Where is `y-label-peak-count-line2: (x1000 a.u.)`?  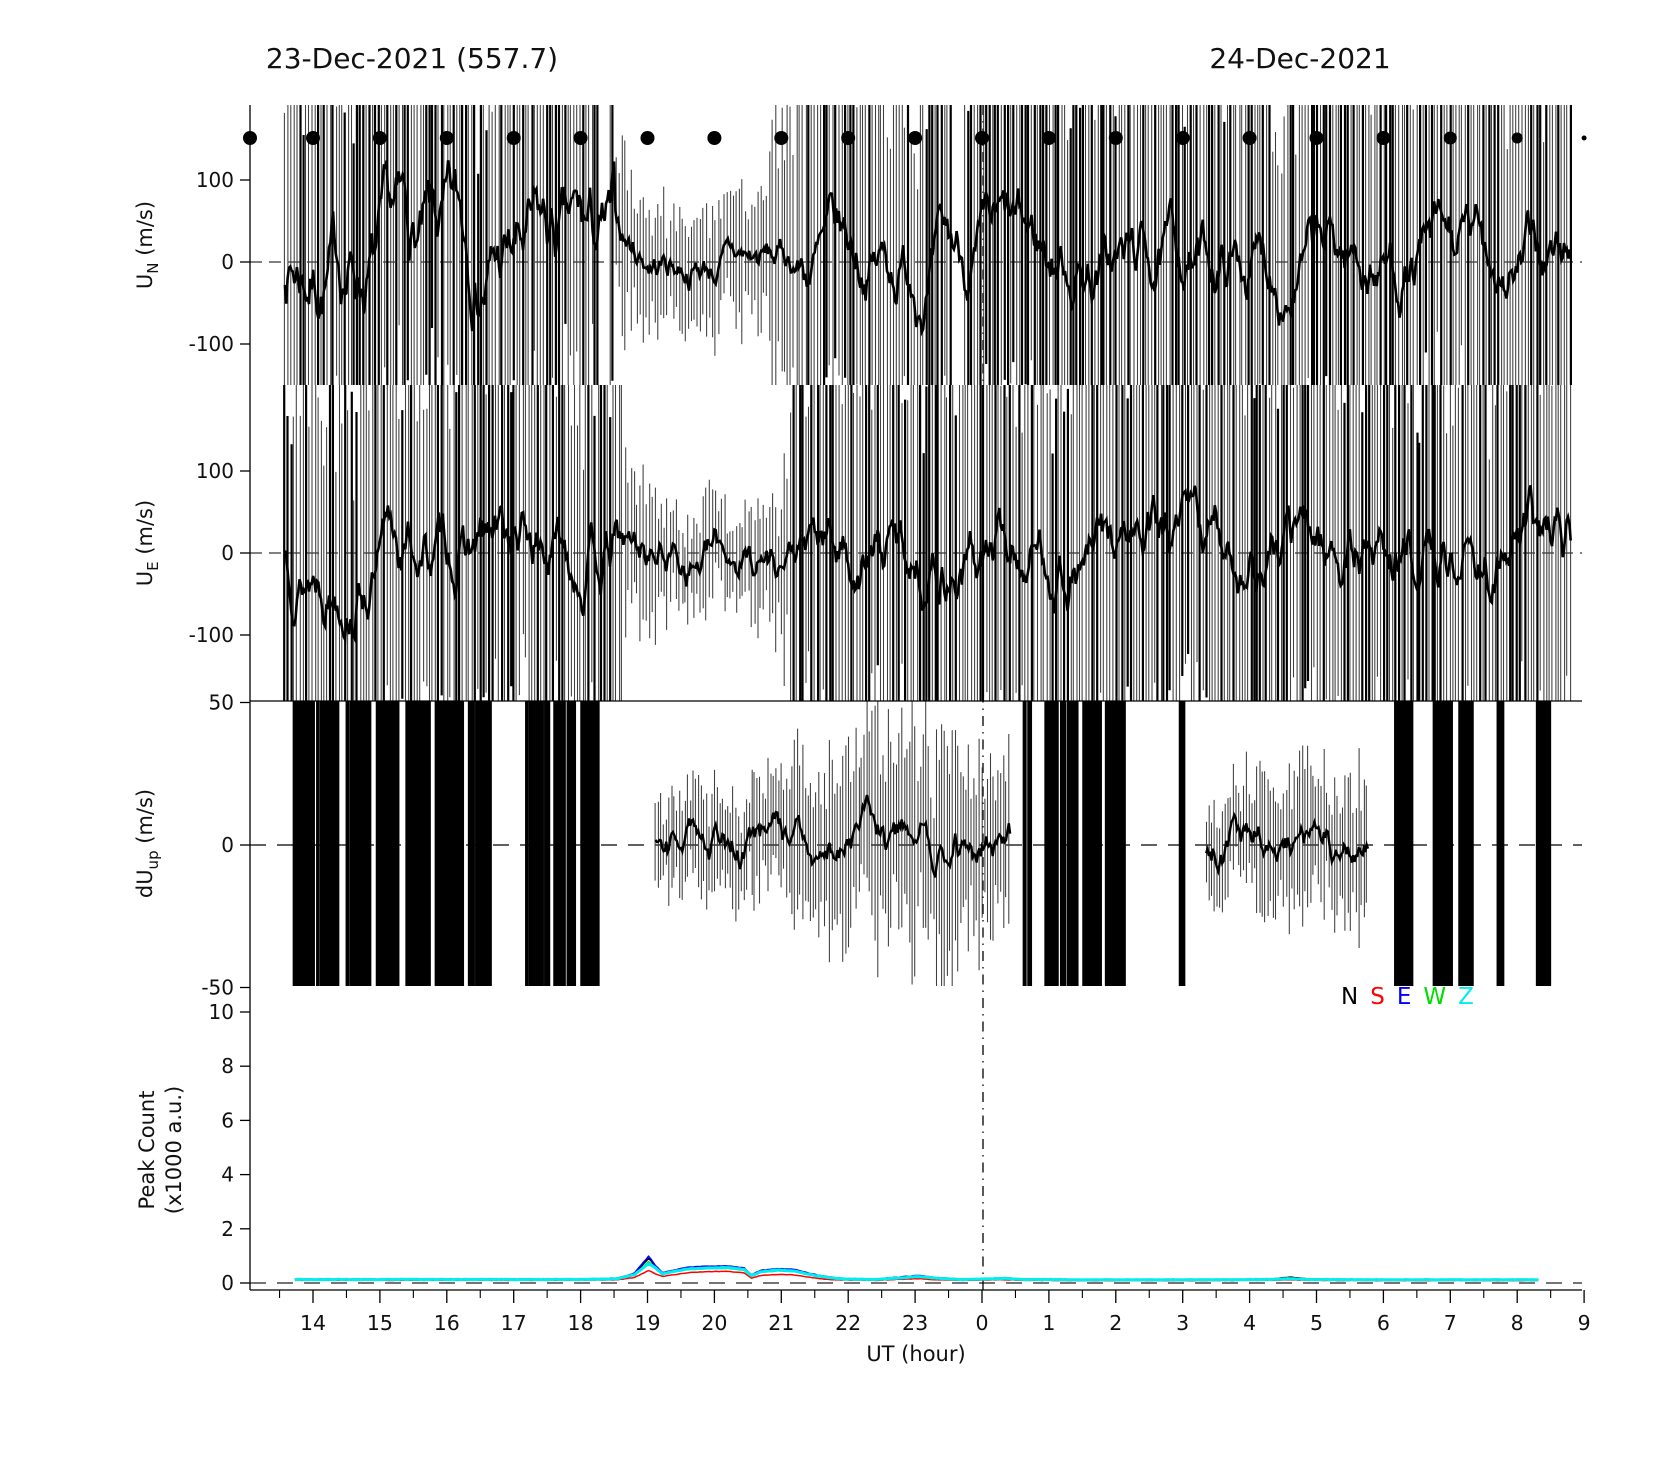
y-label-peak-count-line2: (x1000 a.u.) is located at coordinates (174, 1150).